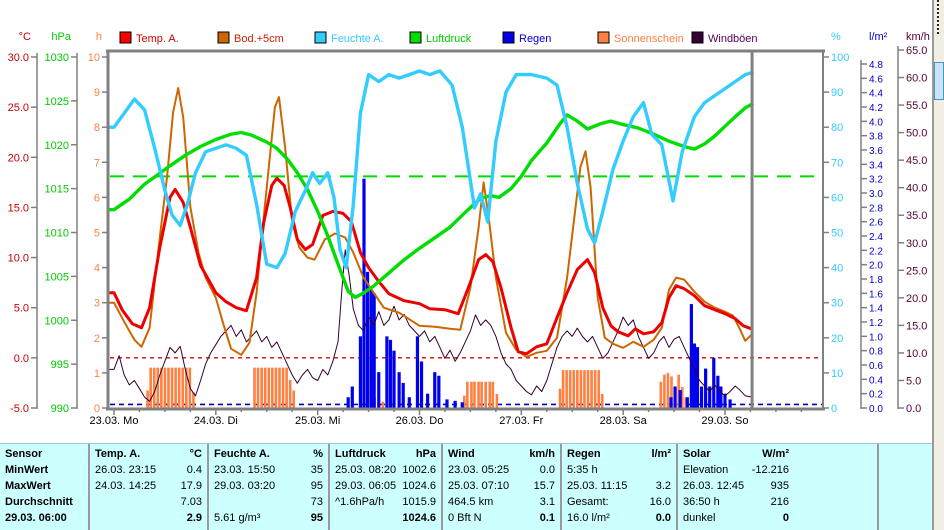  Describe the element at coordinates (148, 454) in the screenshot. I see `panel-header: Temp. A. °C` at that location.